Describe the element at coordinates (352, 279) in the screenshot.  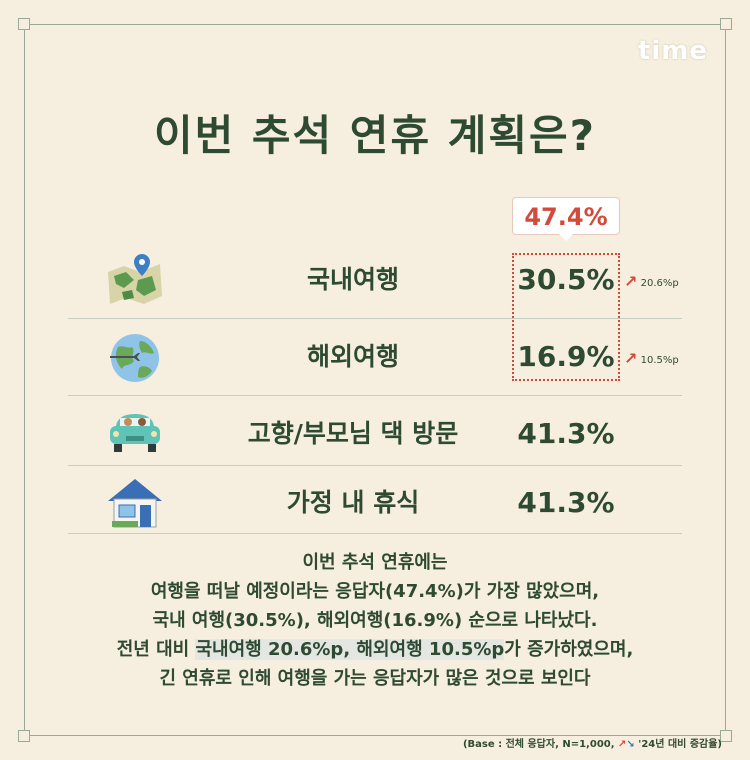
I see `row-label: 국내여행` at that location.